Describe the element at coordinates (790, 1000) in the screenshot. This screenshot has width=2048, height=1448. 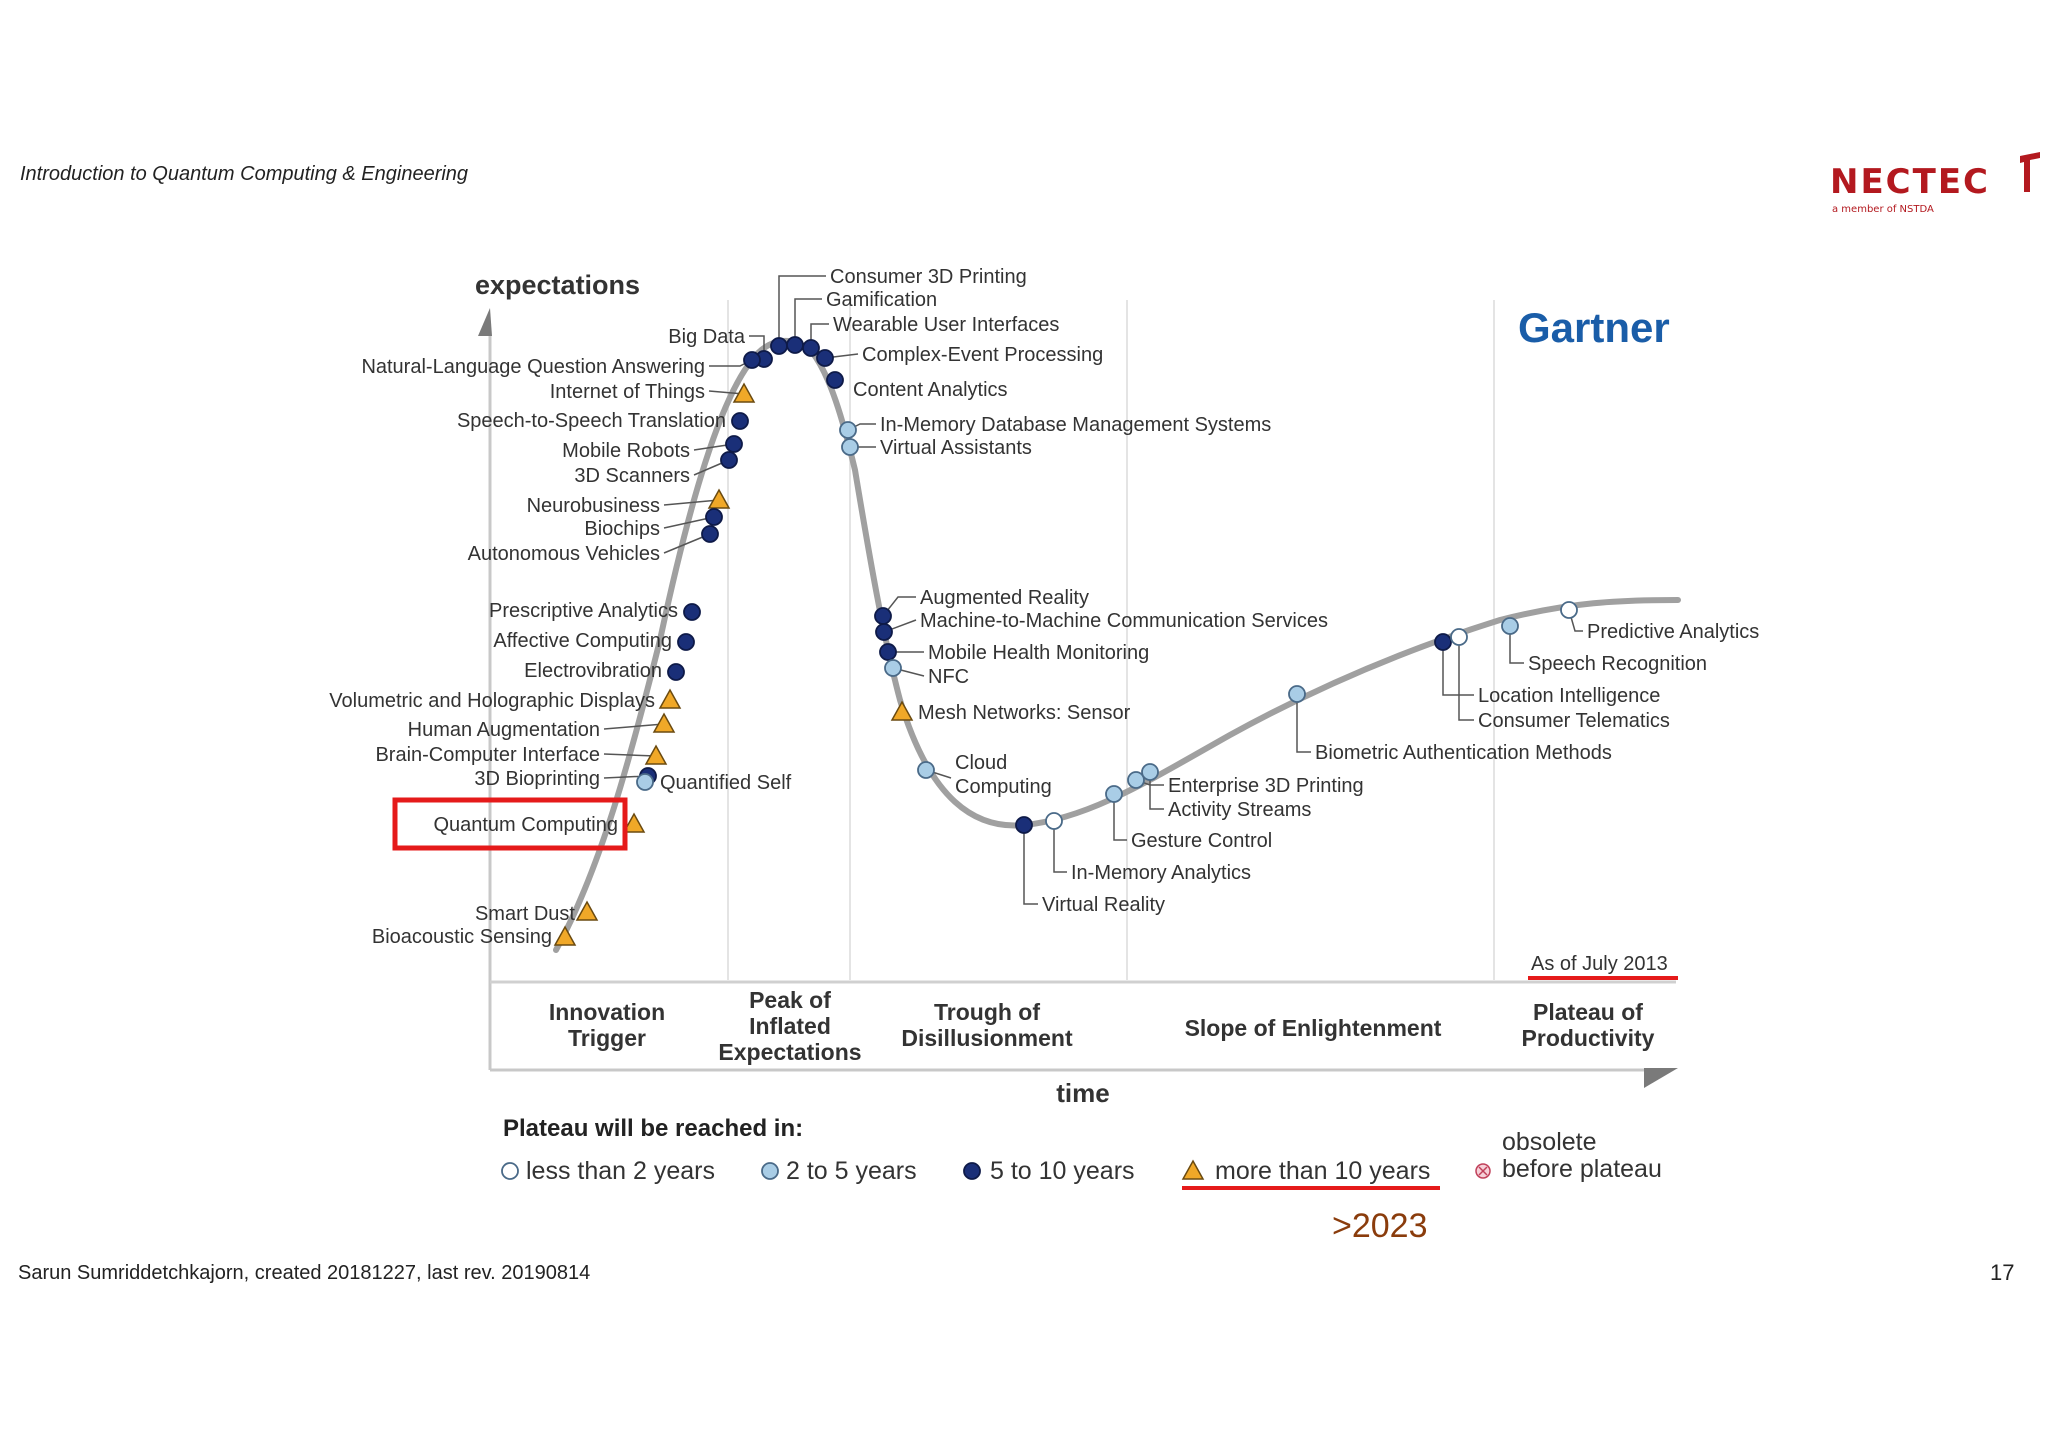
I see `phase-label-2-line-1: Peak of` at that location.